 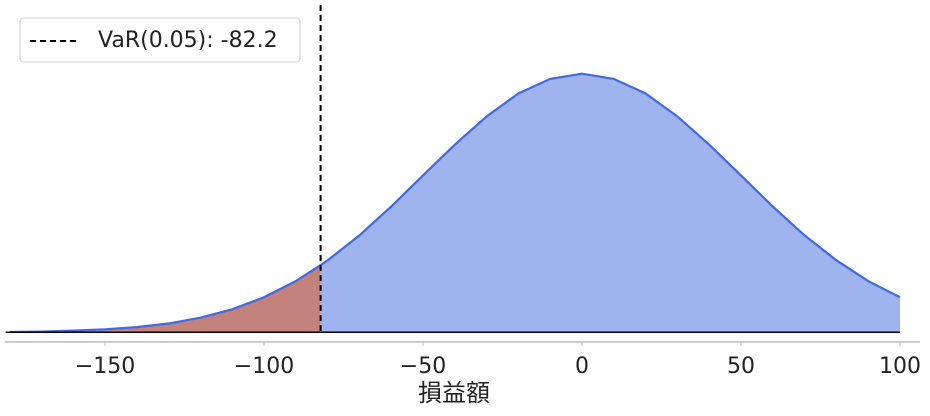 What do you see at coordinates (188, 40) in the screenshot?
I see `legend-label: VaR(0.05): -82.2` at bounding box center [188, 40].